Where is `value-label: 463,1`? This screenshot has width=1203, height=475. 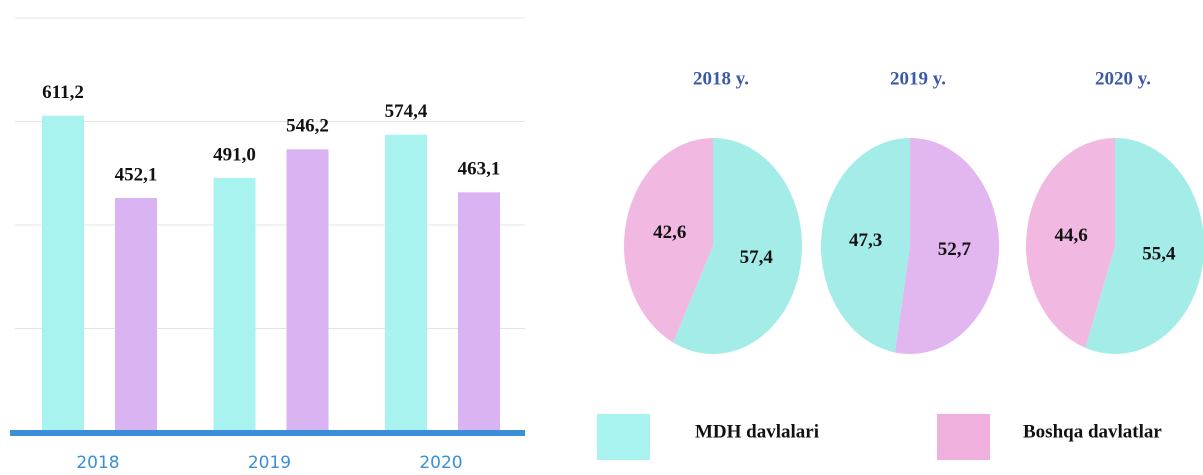
value-label: 463,1 is located at coordinates (479, 169).